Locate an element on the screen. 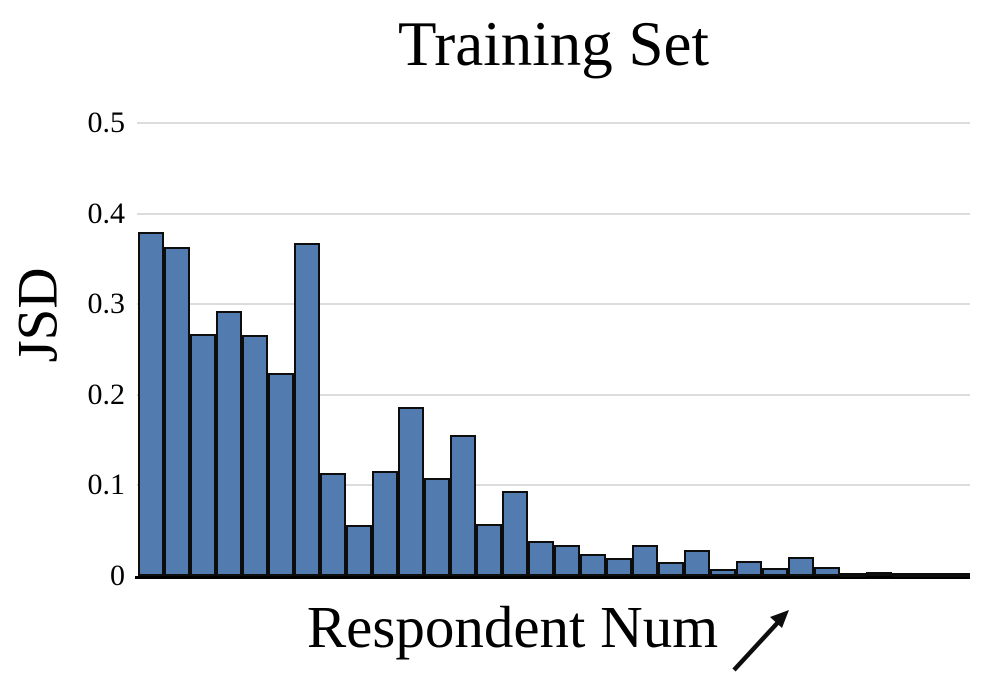 This screenshot has width=998, height=691. x-axis-label: Respondent Num is located at coordinates (512, 627).